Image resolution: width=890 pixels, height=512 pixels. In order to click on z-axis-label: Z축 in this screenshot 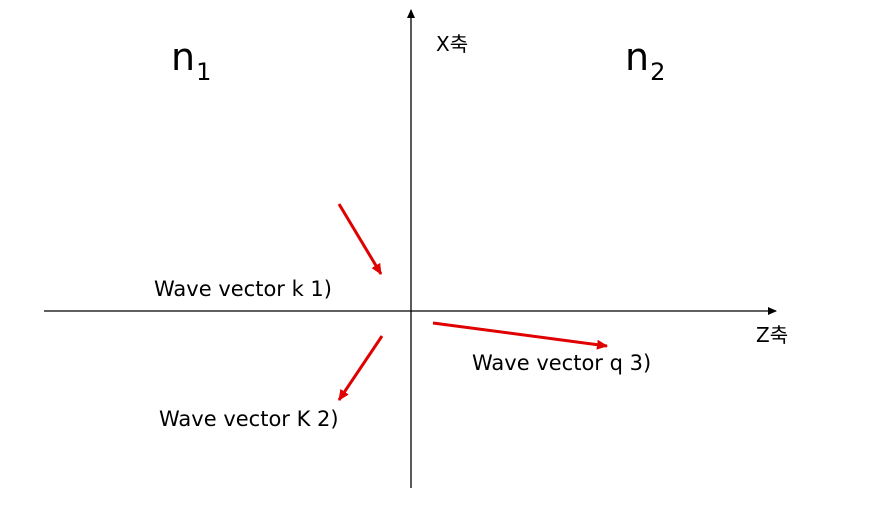, I will do `click(772, 335)`.